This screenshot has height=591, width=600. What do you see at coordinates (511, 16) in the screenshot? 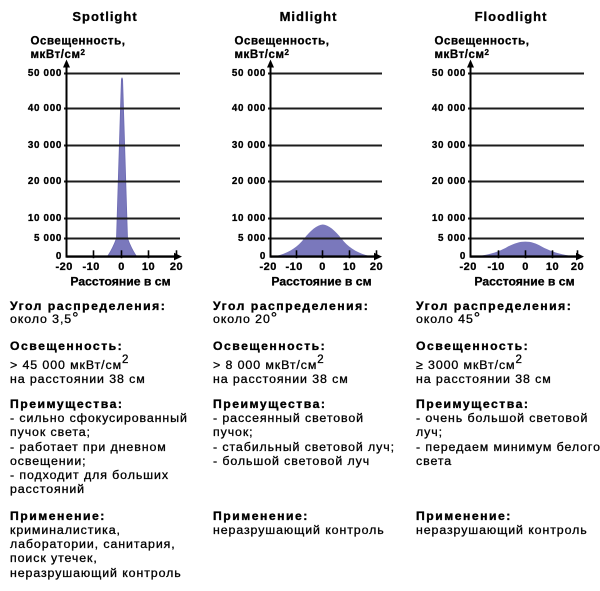
I see `svg-text: Floodlight` at bounding box center [511, 16].